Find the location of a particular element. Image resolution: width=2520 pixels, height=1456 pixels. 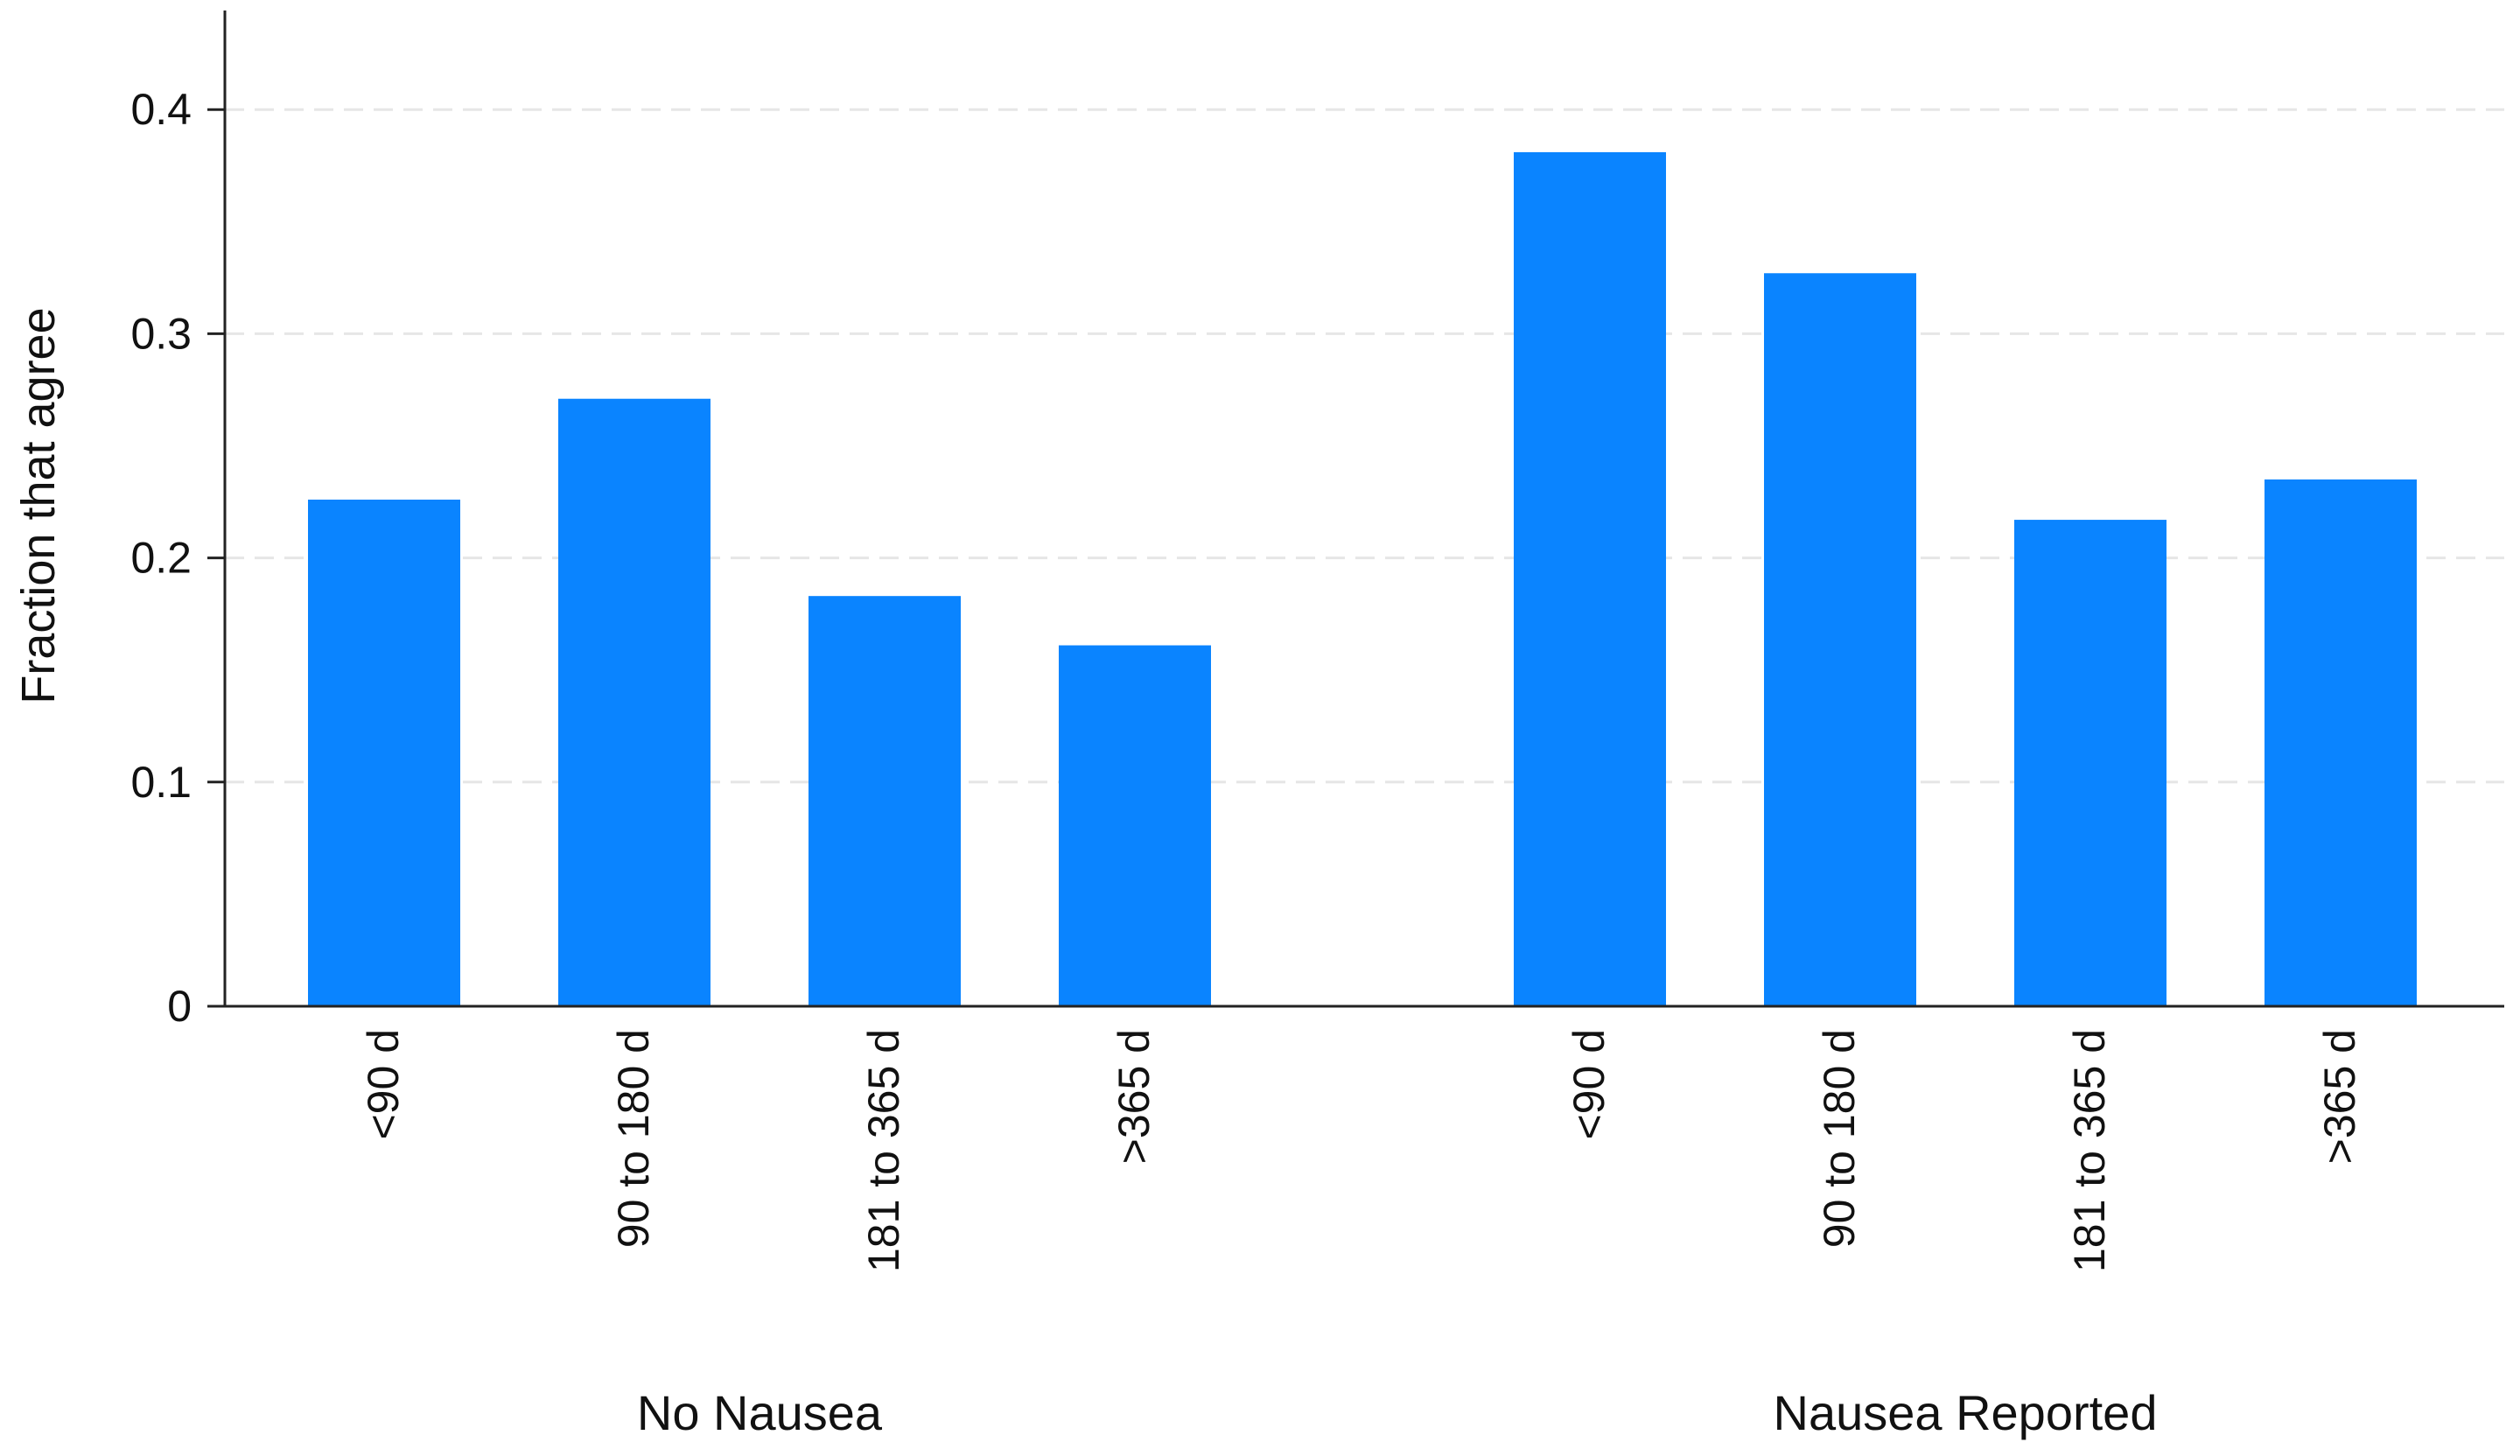

y-tick-label: 0.3 is located at coordinates (161, 333).